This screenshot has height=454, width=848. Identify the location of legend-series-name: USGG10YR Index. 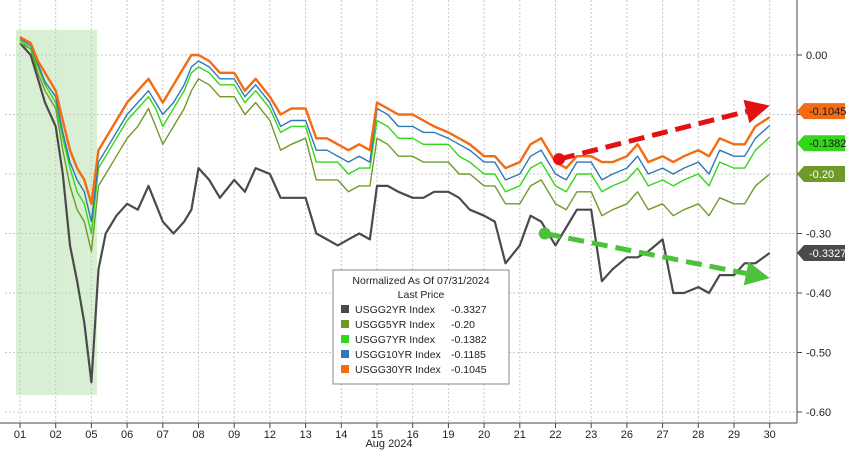
(398, 355).